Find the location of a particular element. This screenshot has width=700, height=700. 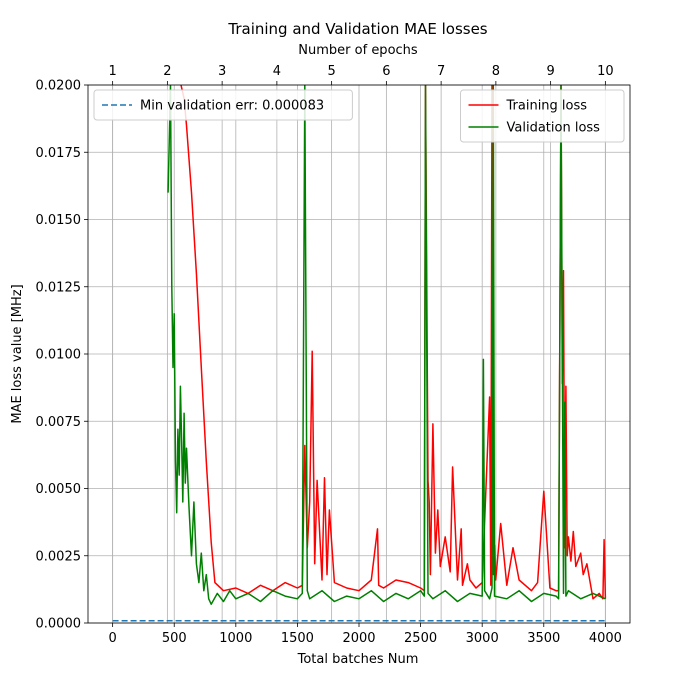

x-axis-label: Total batches Num is located at coordinates (358, 659).